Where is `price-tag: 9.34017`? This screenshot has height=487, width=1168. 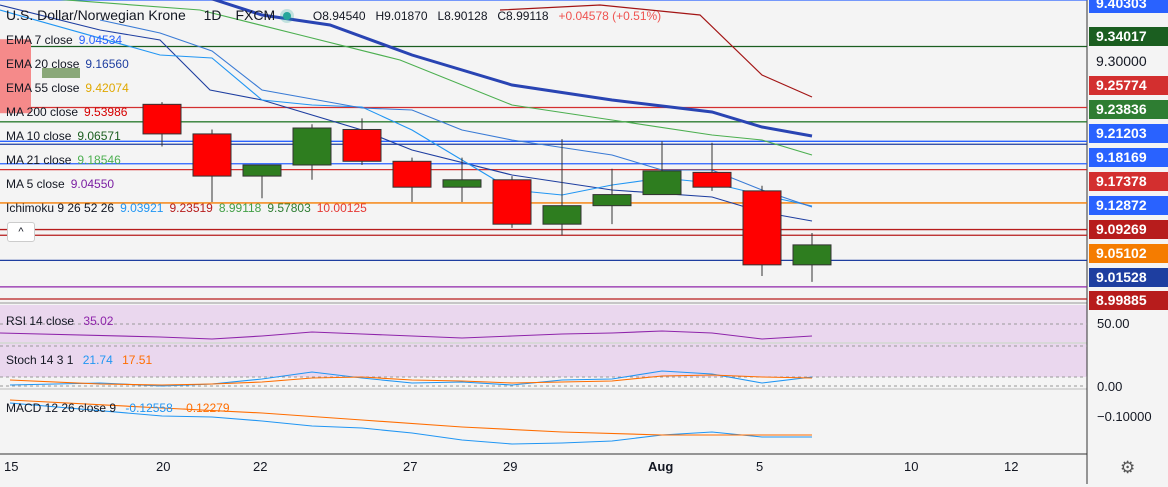 price-tag: 9.34017 is located at coordinates (1128, 36).